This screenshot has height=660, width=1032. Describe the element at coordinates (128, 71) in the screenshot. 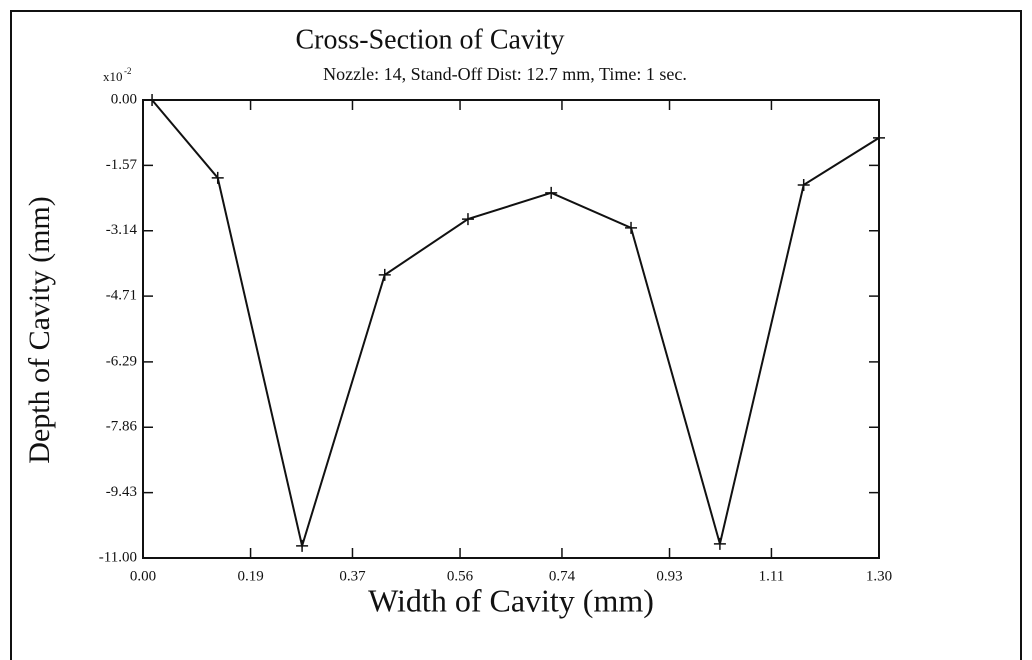

I see `y-scale-exponent: -2` at that location.